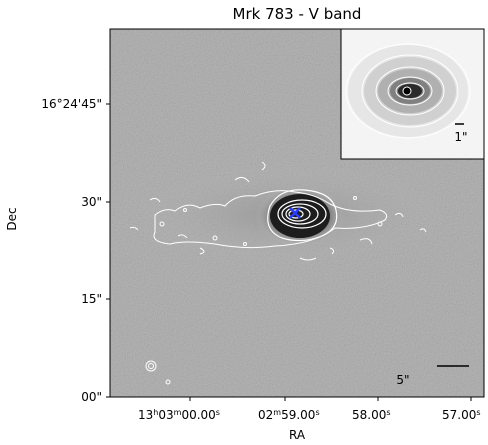 The height and width of the screenshot is (445, 488). What do you see at coordinates (330, 399) in the screenshot?
I see `x-ticks` at bounding box center [330, 399].